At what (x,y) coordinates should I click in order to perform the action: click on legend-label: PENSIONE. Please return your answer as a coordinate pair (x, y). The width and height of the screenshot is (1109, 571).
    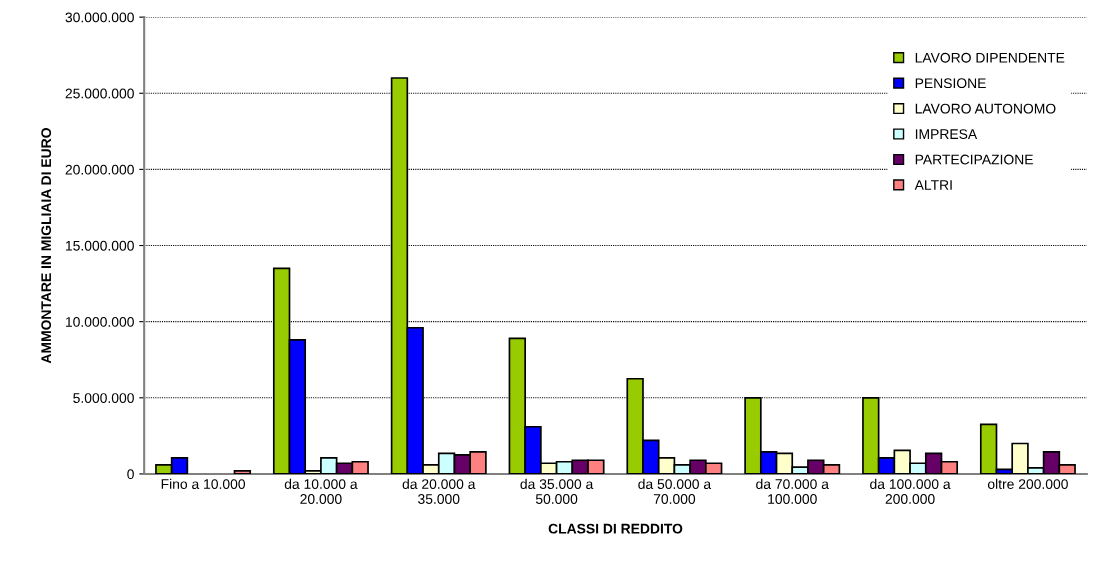
    Looking at the image, I should click on (950, 83).